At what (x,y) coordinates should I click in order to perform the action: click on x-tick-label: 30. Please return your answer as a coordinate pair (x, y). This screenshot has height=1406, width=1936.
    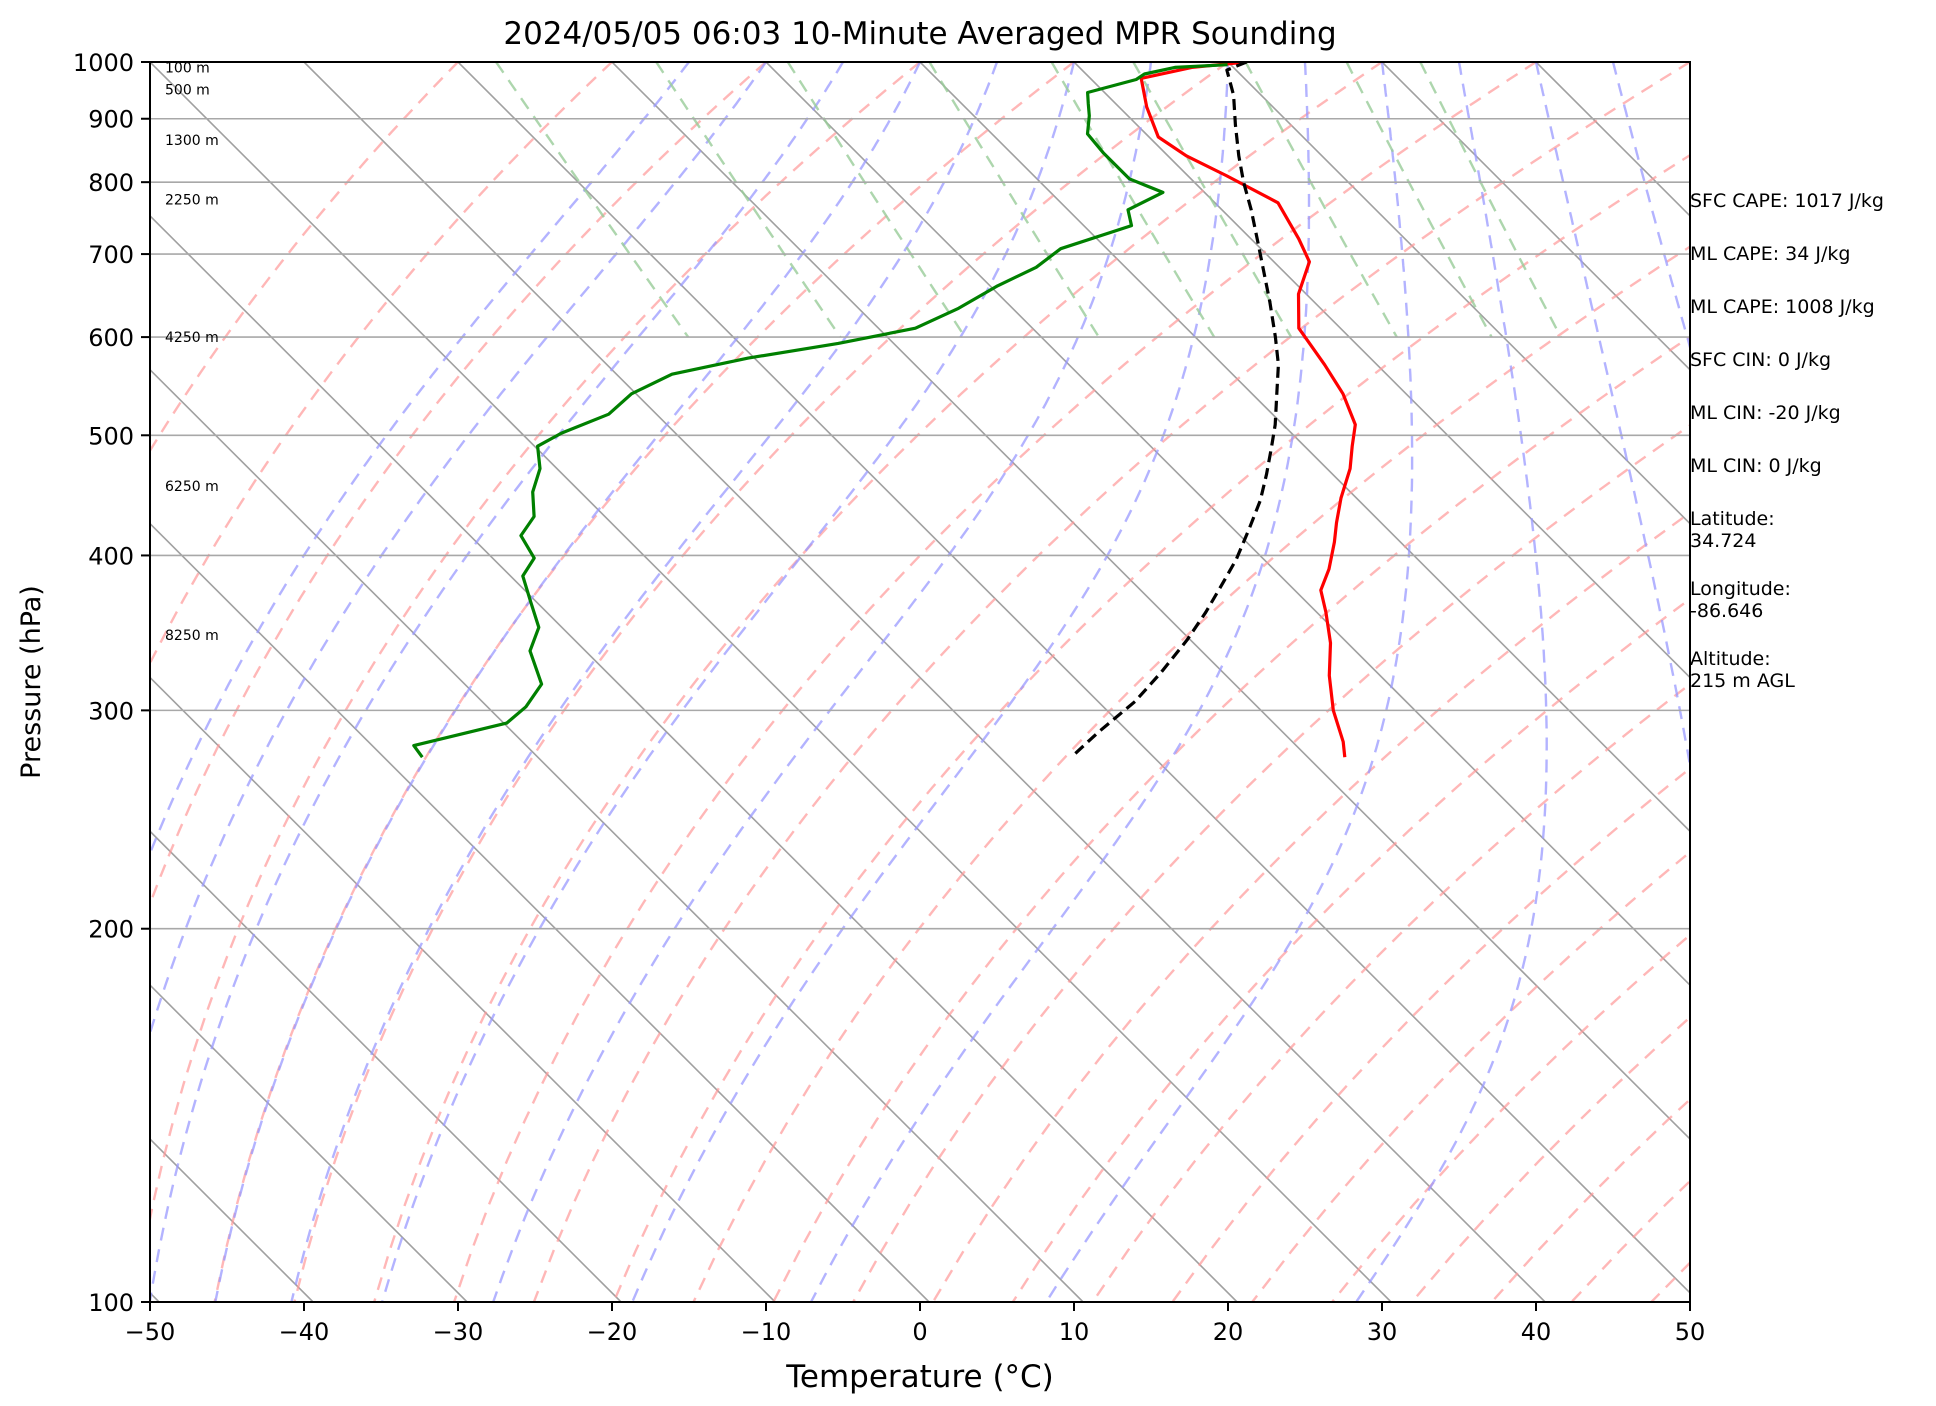
    Looking at the image, I should click on (1382, 1332).